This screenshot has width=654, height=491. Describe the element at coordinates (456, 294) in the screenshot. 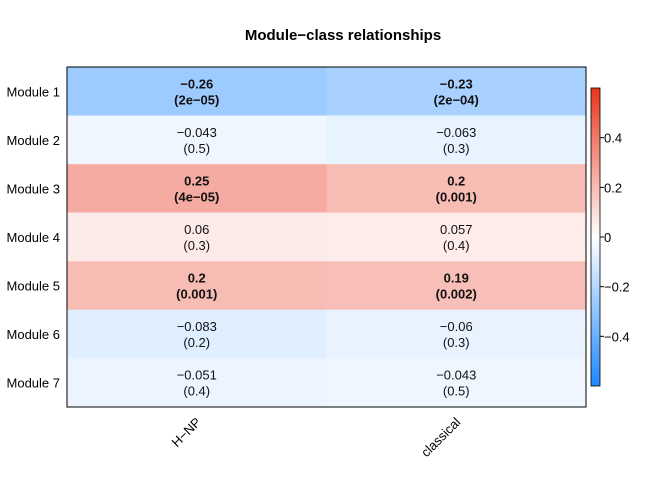

I see `cell-pvalue-label: (0.002)` at that location.